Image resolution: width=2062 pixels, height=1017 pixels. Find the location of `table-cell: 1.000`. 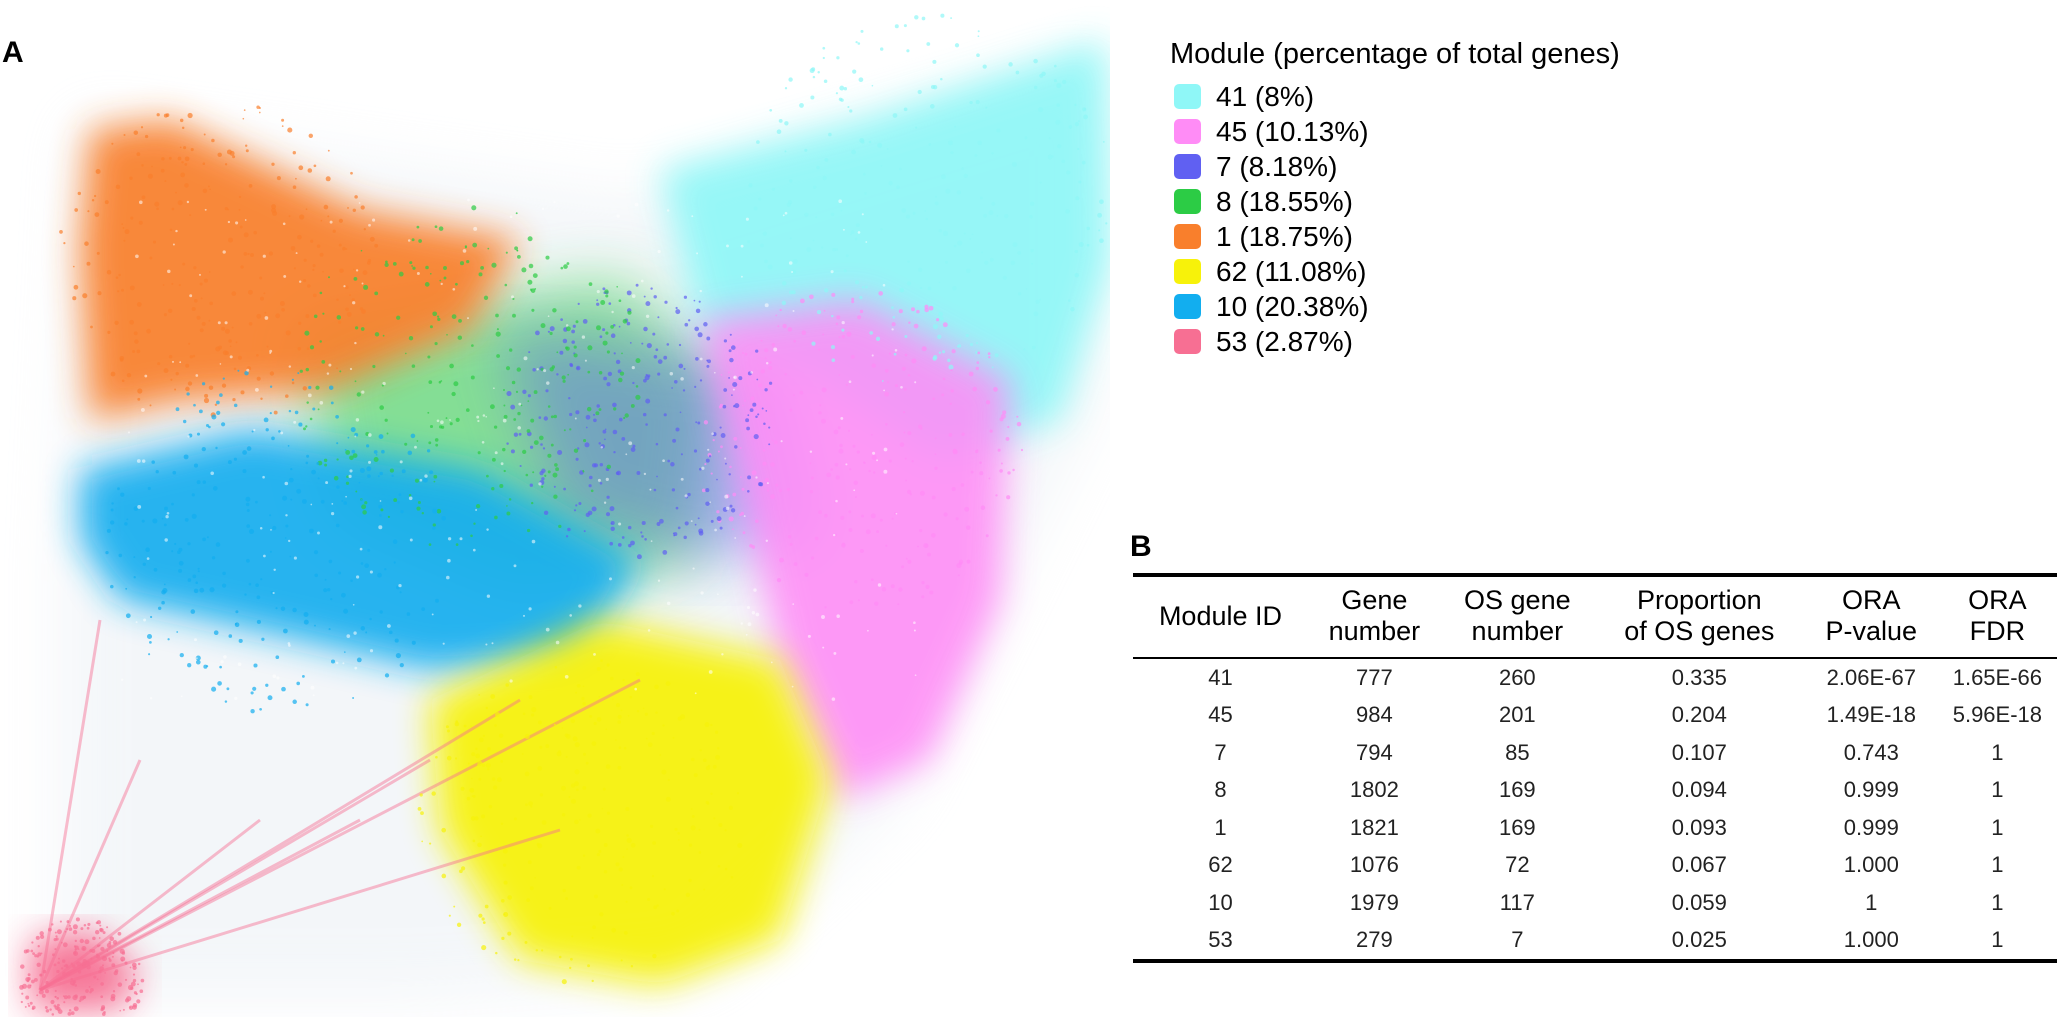

table-cell: 1.000 is located at coordinates (1871, 942).